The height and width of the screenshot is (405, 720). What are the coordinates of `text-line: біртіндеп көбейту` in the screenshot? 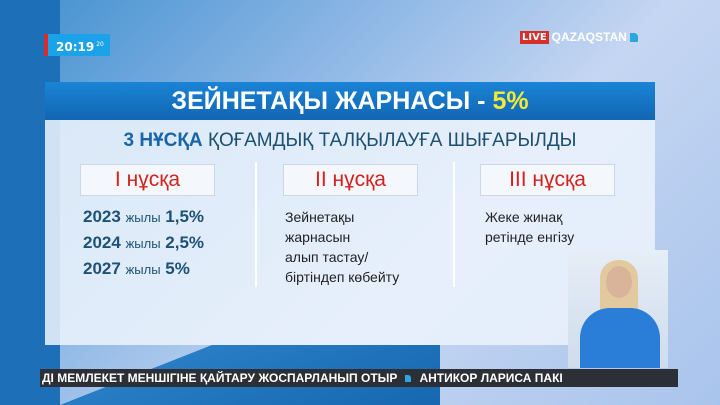 It's located at (342, 277).